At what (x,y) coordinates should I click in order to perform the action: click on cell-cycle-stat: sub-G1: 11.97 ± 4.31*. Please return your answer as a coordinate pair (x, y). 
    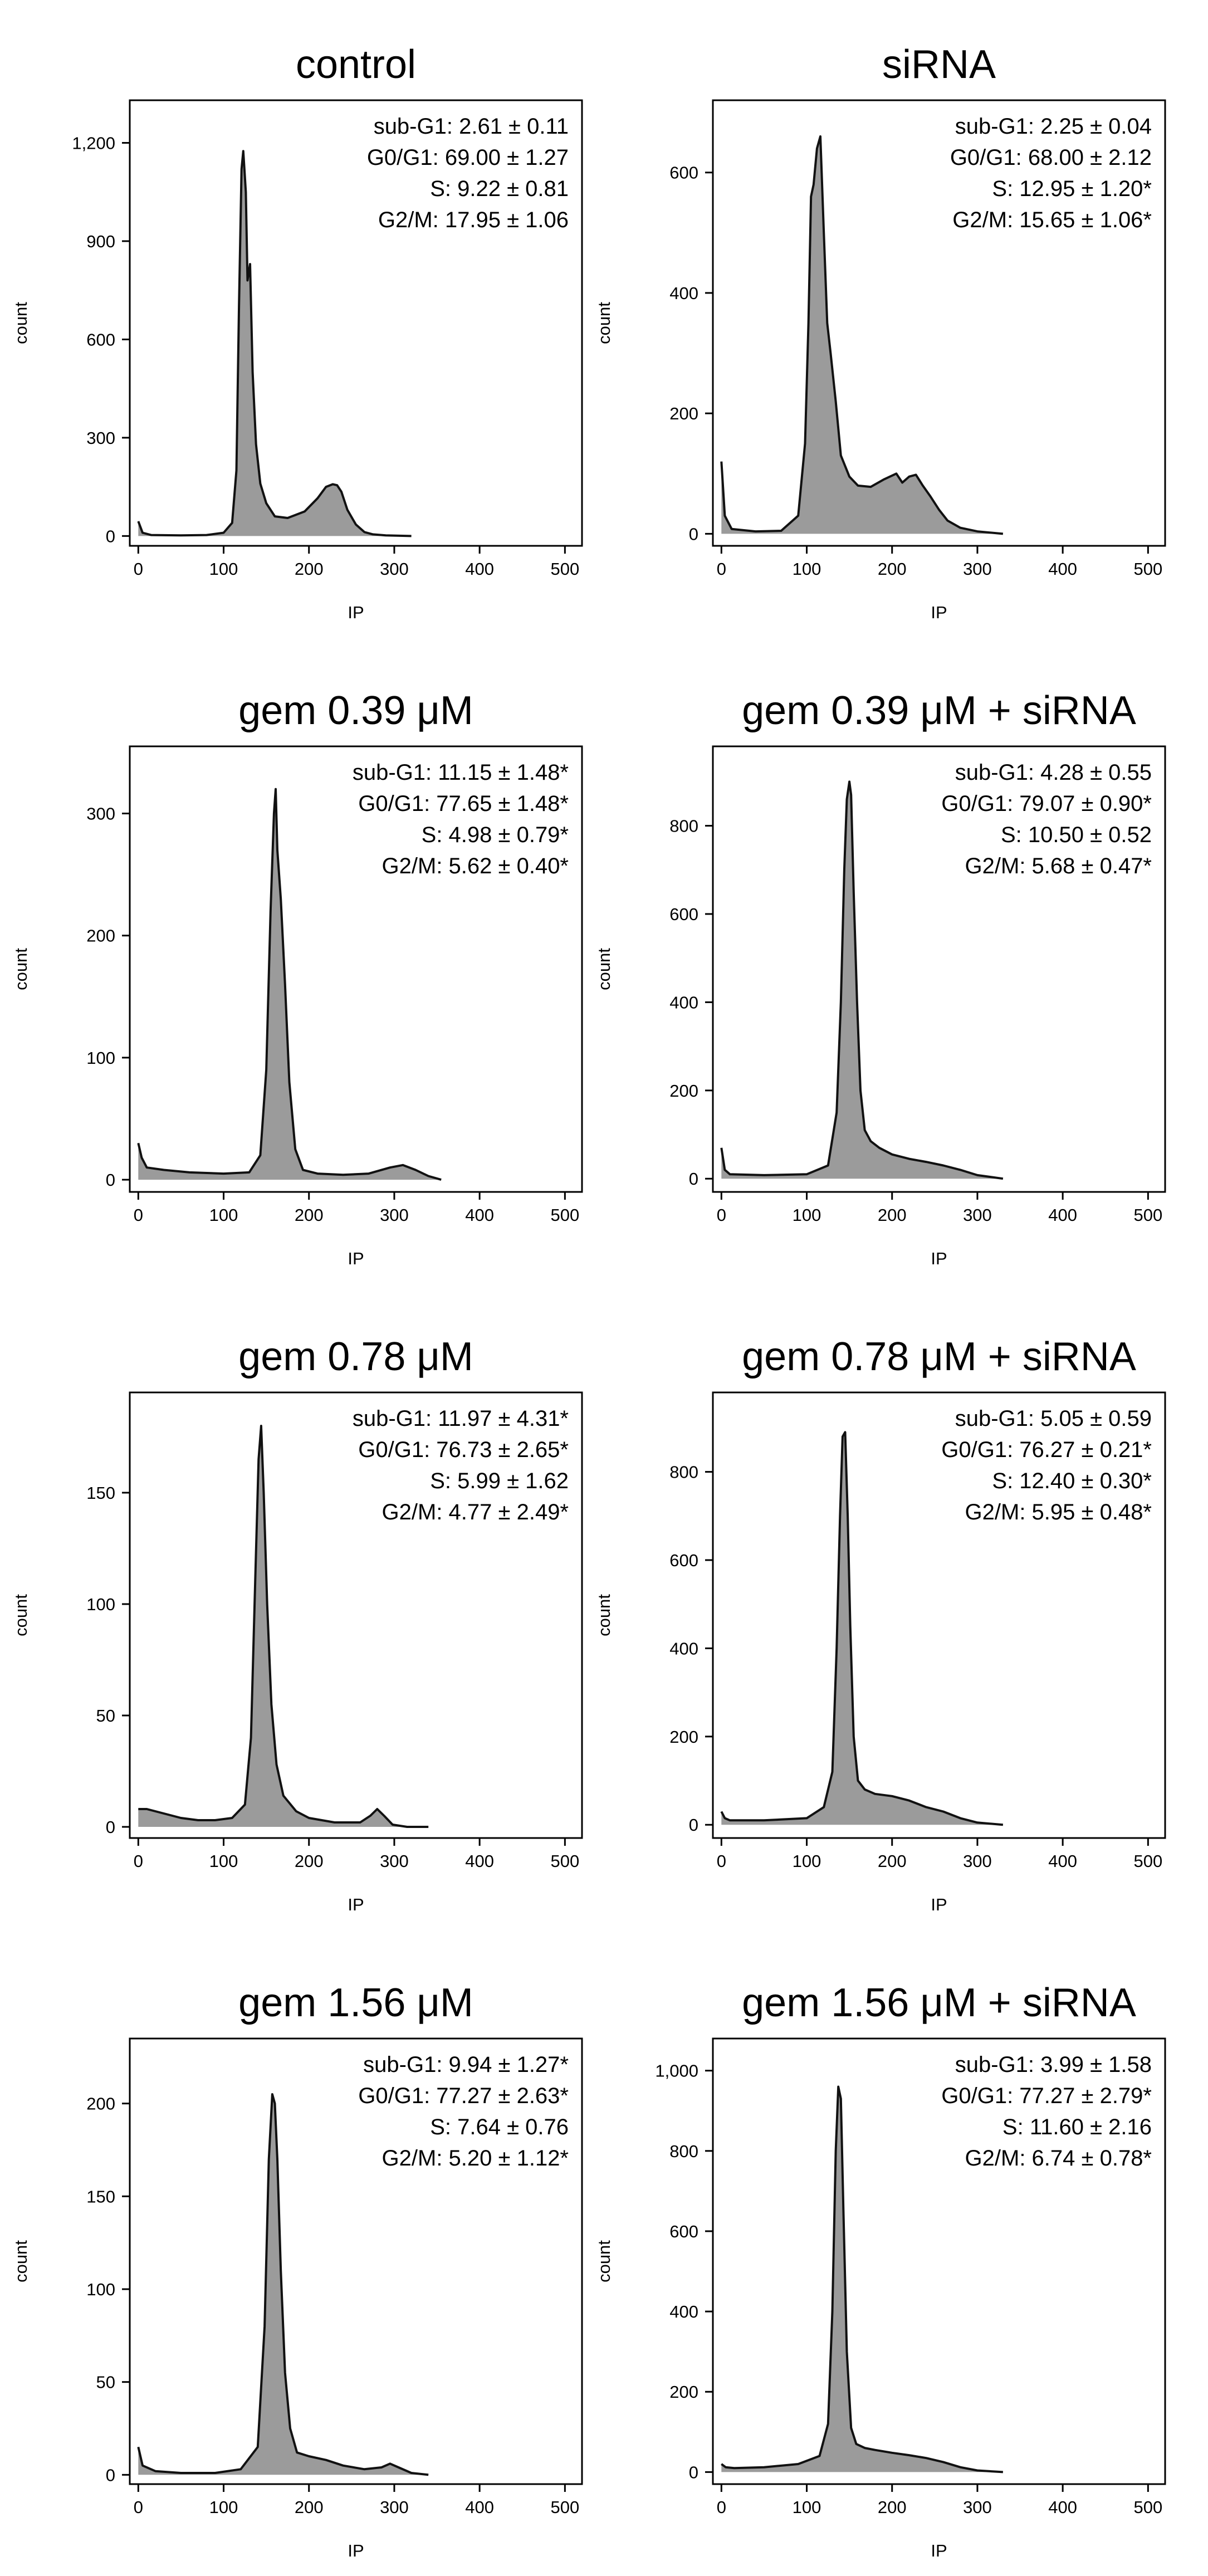
    Looking at the image, I should click on (461, 1419).